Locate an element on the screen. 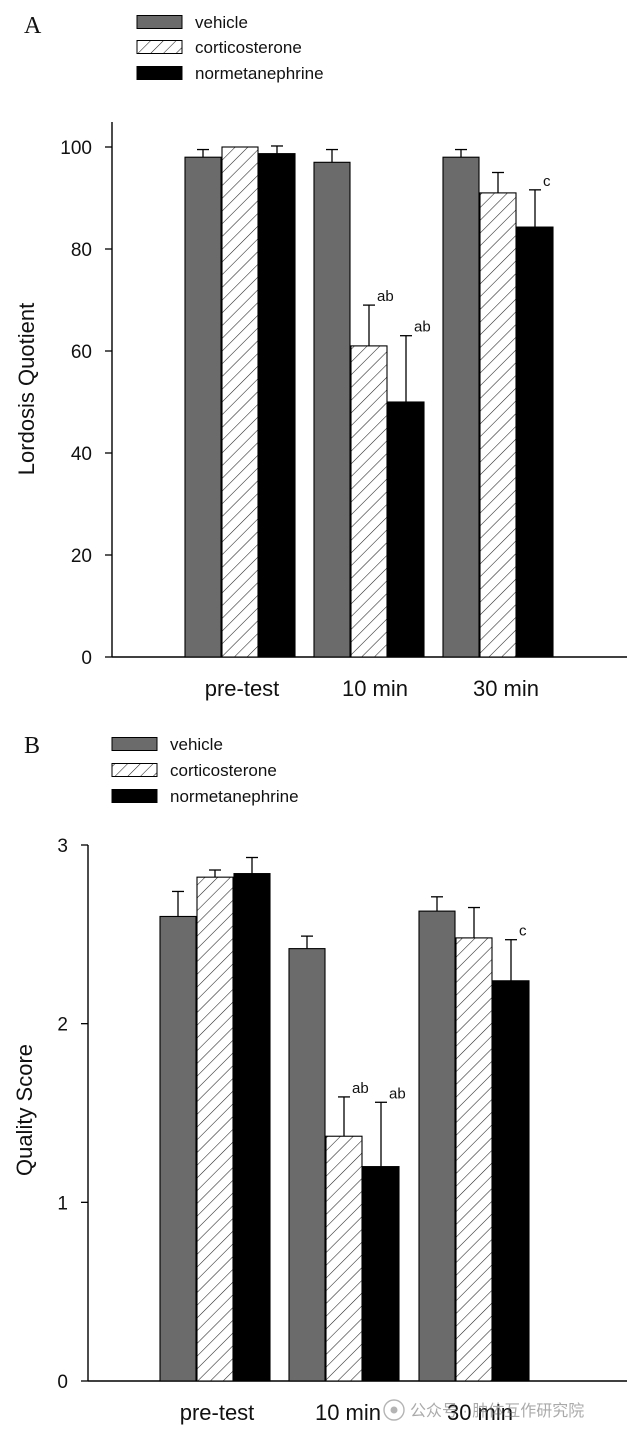  y-axis-label: Lordosis Quotient is located at coordinates (26, 389).